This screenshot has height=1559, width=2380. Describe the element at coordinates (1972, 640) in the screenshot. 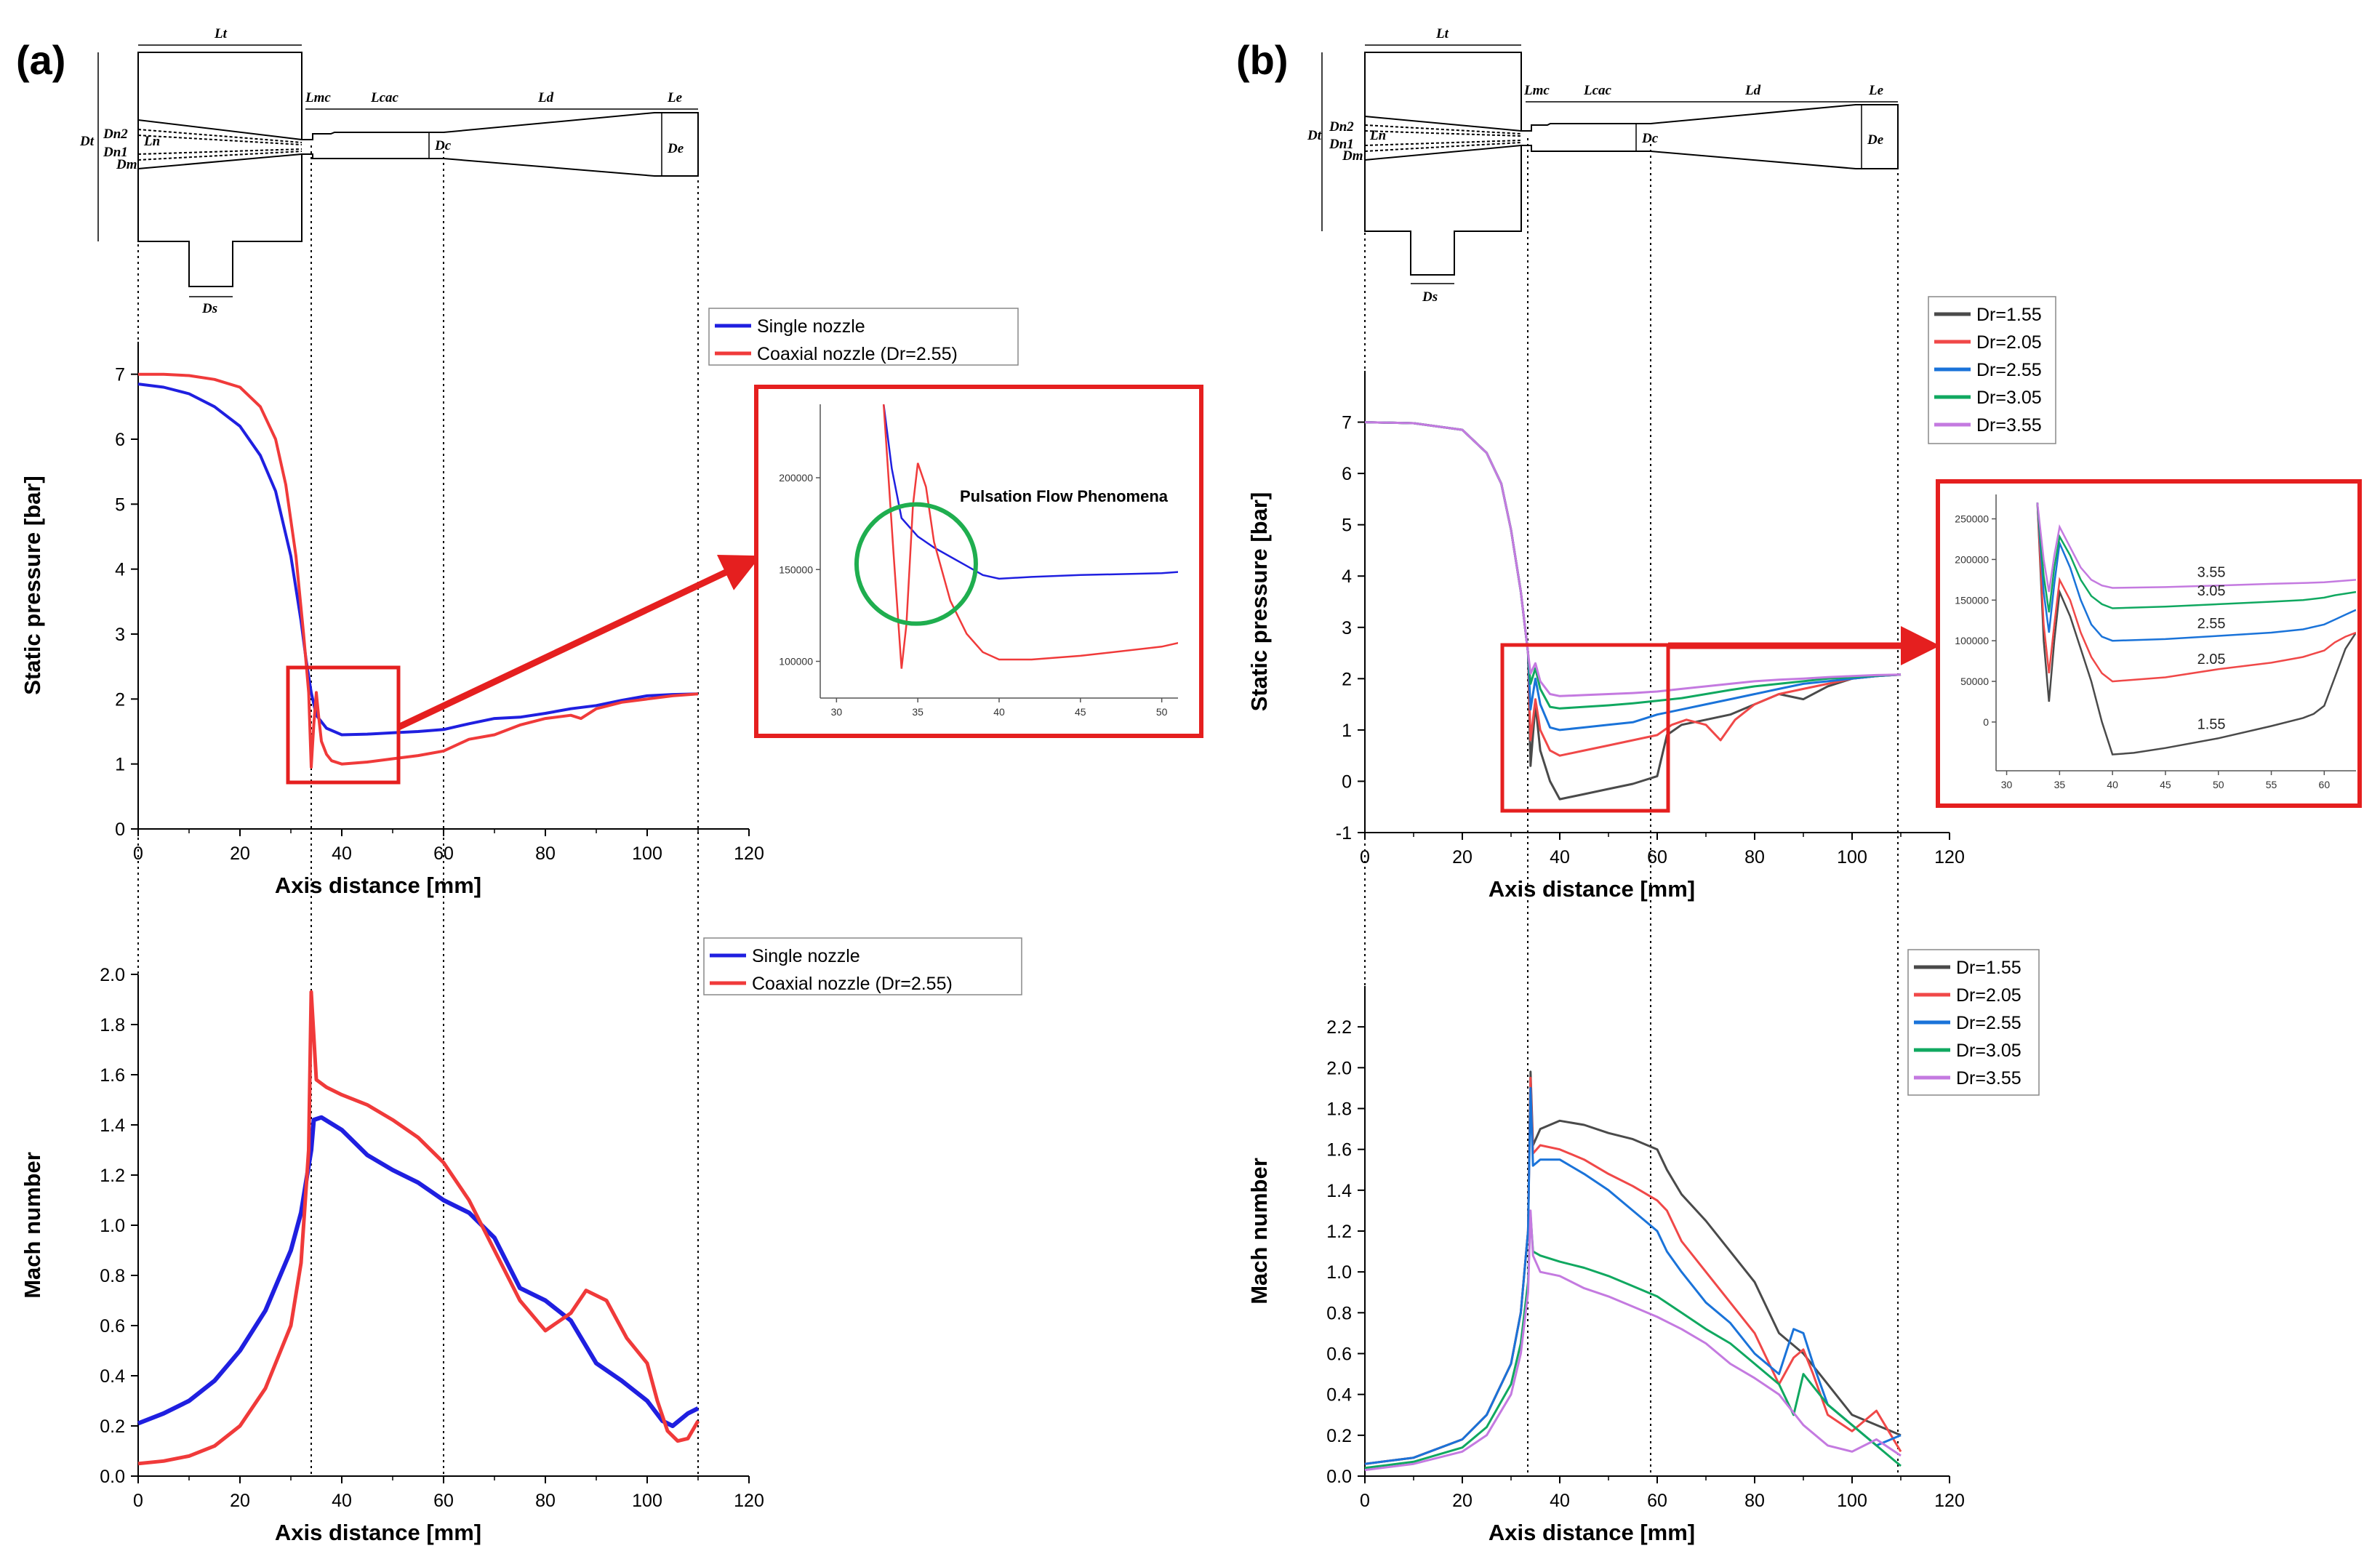

I see `inset-y-tick-label: 100000` at that location.